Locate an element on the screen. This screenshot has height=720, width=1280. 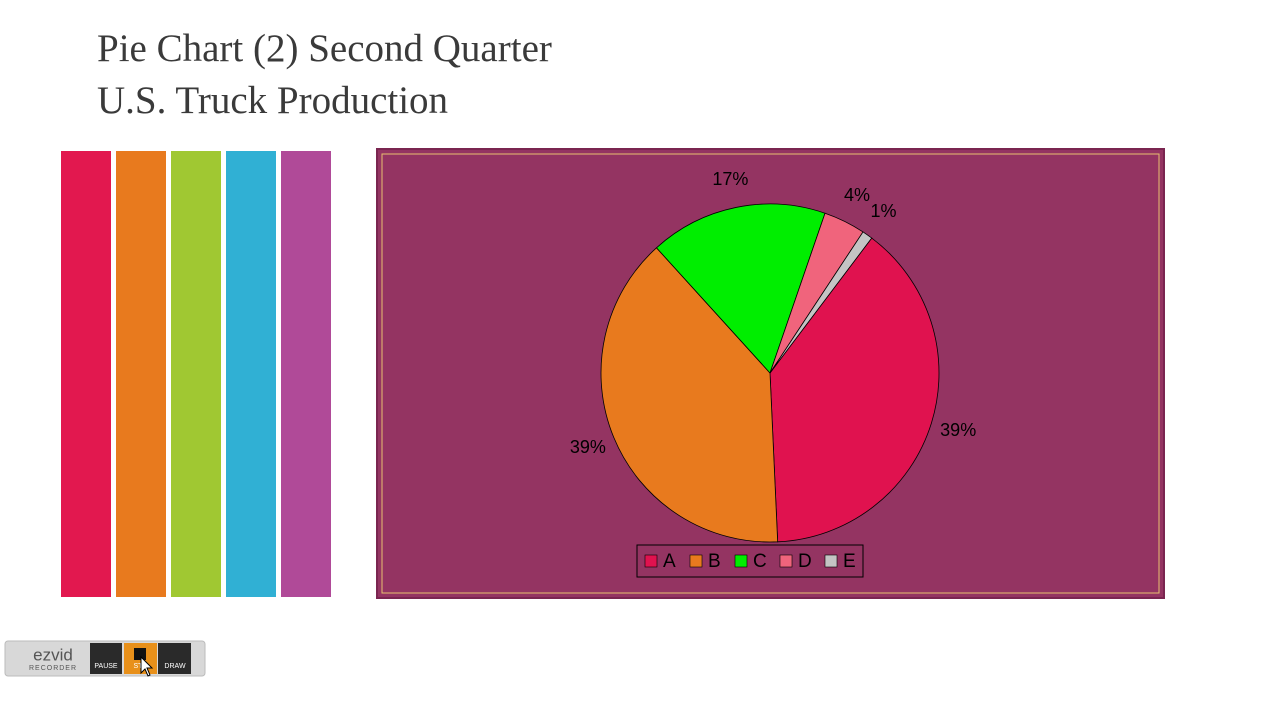
button-label: PAUSE is located at coordinates (106, 666).